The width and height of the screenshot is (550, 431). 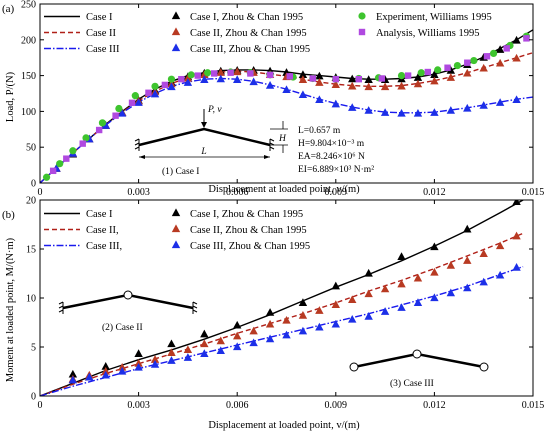 I want to click on legend-label: Case I, so click(x=99, y=17).